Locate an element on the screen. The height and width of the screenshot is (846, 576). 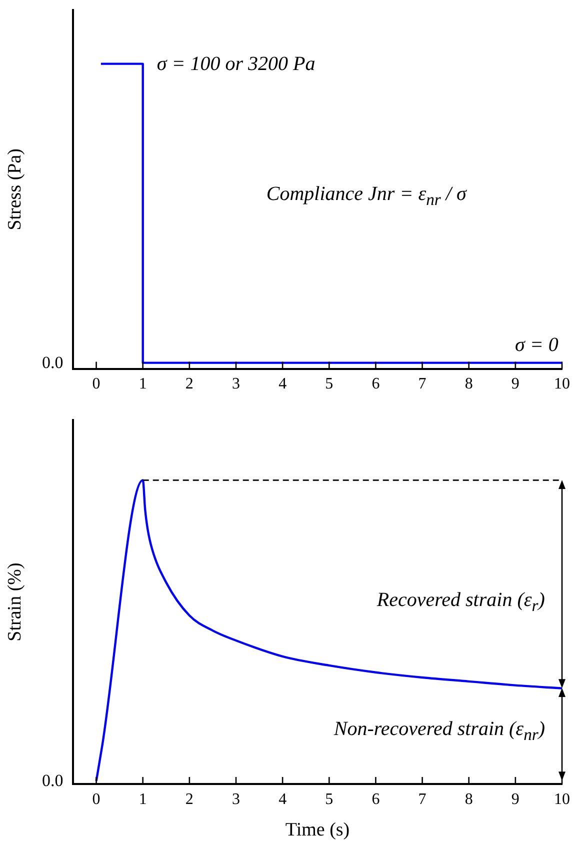
annotation: σ = 100 or 3200 Pa is located at coordinates (236, 63).